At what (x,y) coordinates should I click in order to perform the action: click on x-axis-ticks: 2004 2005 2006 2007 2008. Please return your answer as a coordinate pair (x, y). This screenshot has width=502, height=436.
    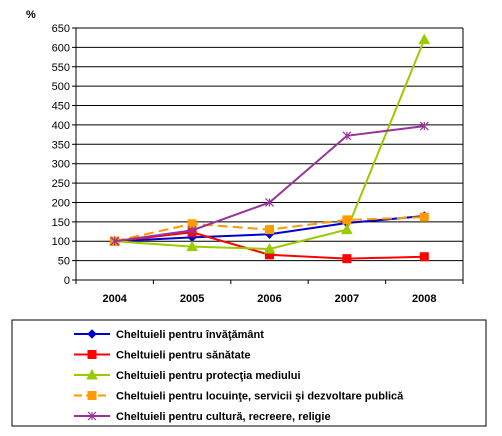
    Looking at the image, I should click on (269, 292).